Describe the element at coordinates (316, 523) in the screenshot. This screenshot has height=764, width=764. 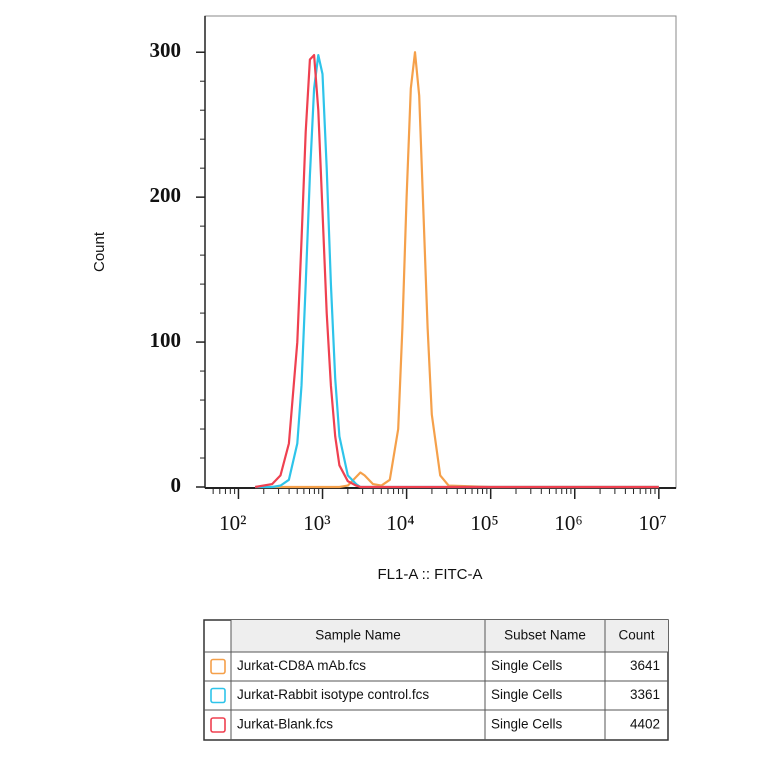
I see `x-tick-label: 10³` at that location.